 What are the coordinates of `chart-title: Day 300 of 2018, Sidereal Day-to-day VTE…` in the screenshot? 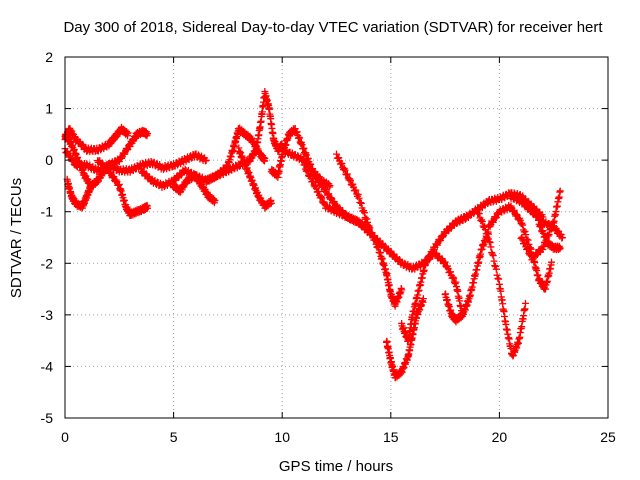 It's located at (333, 27).